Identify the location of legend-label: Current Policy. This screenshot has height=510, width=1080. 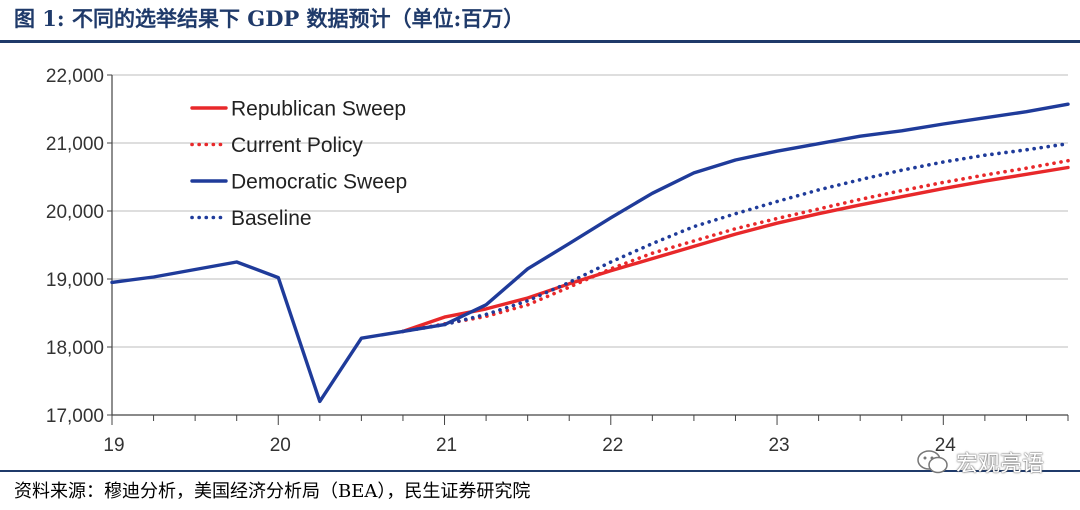
(297, 145).